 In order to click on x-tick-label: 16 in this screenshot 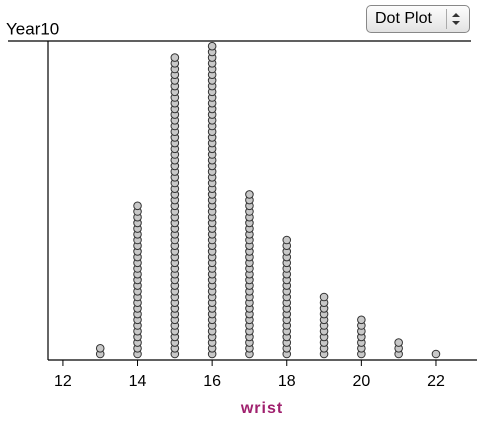, I will do `click(212, 381)`.